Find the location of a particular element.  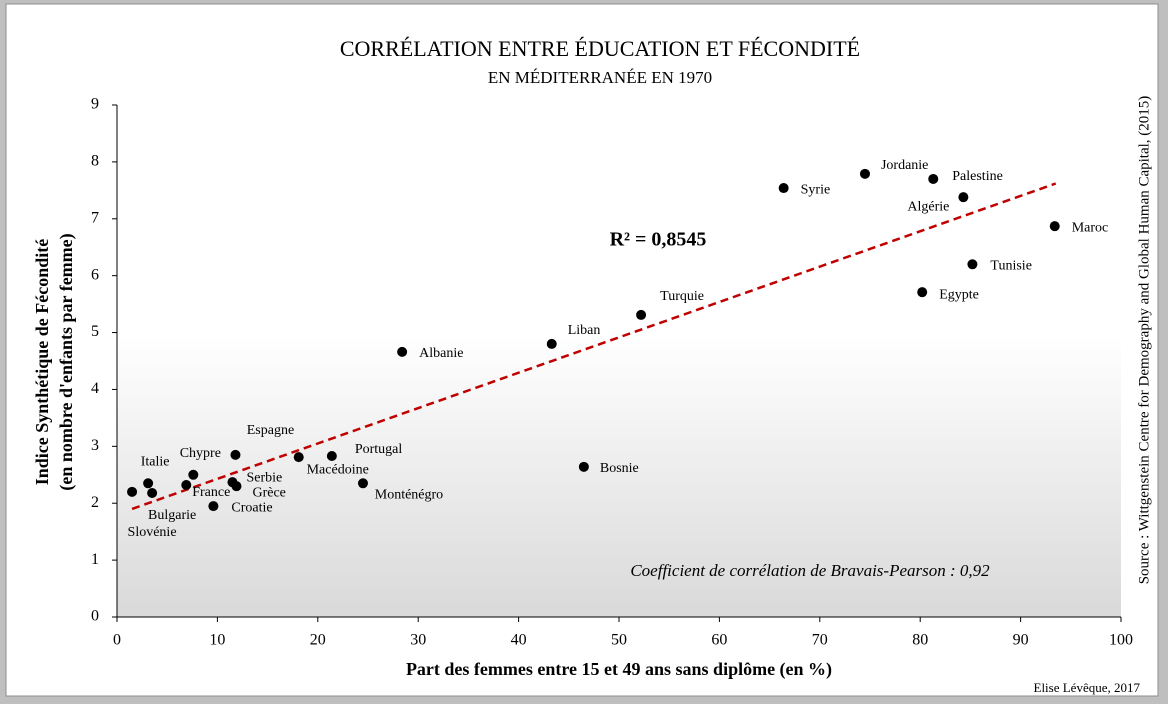

point-label: Palestine is located at coordinates (977, 176).